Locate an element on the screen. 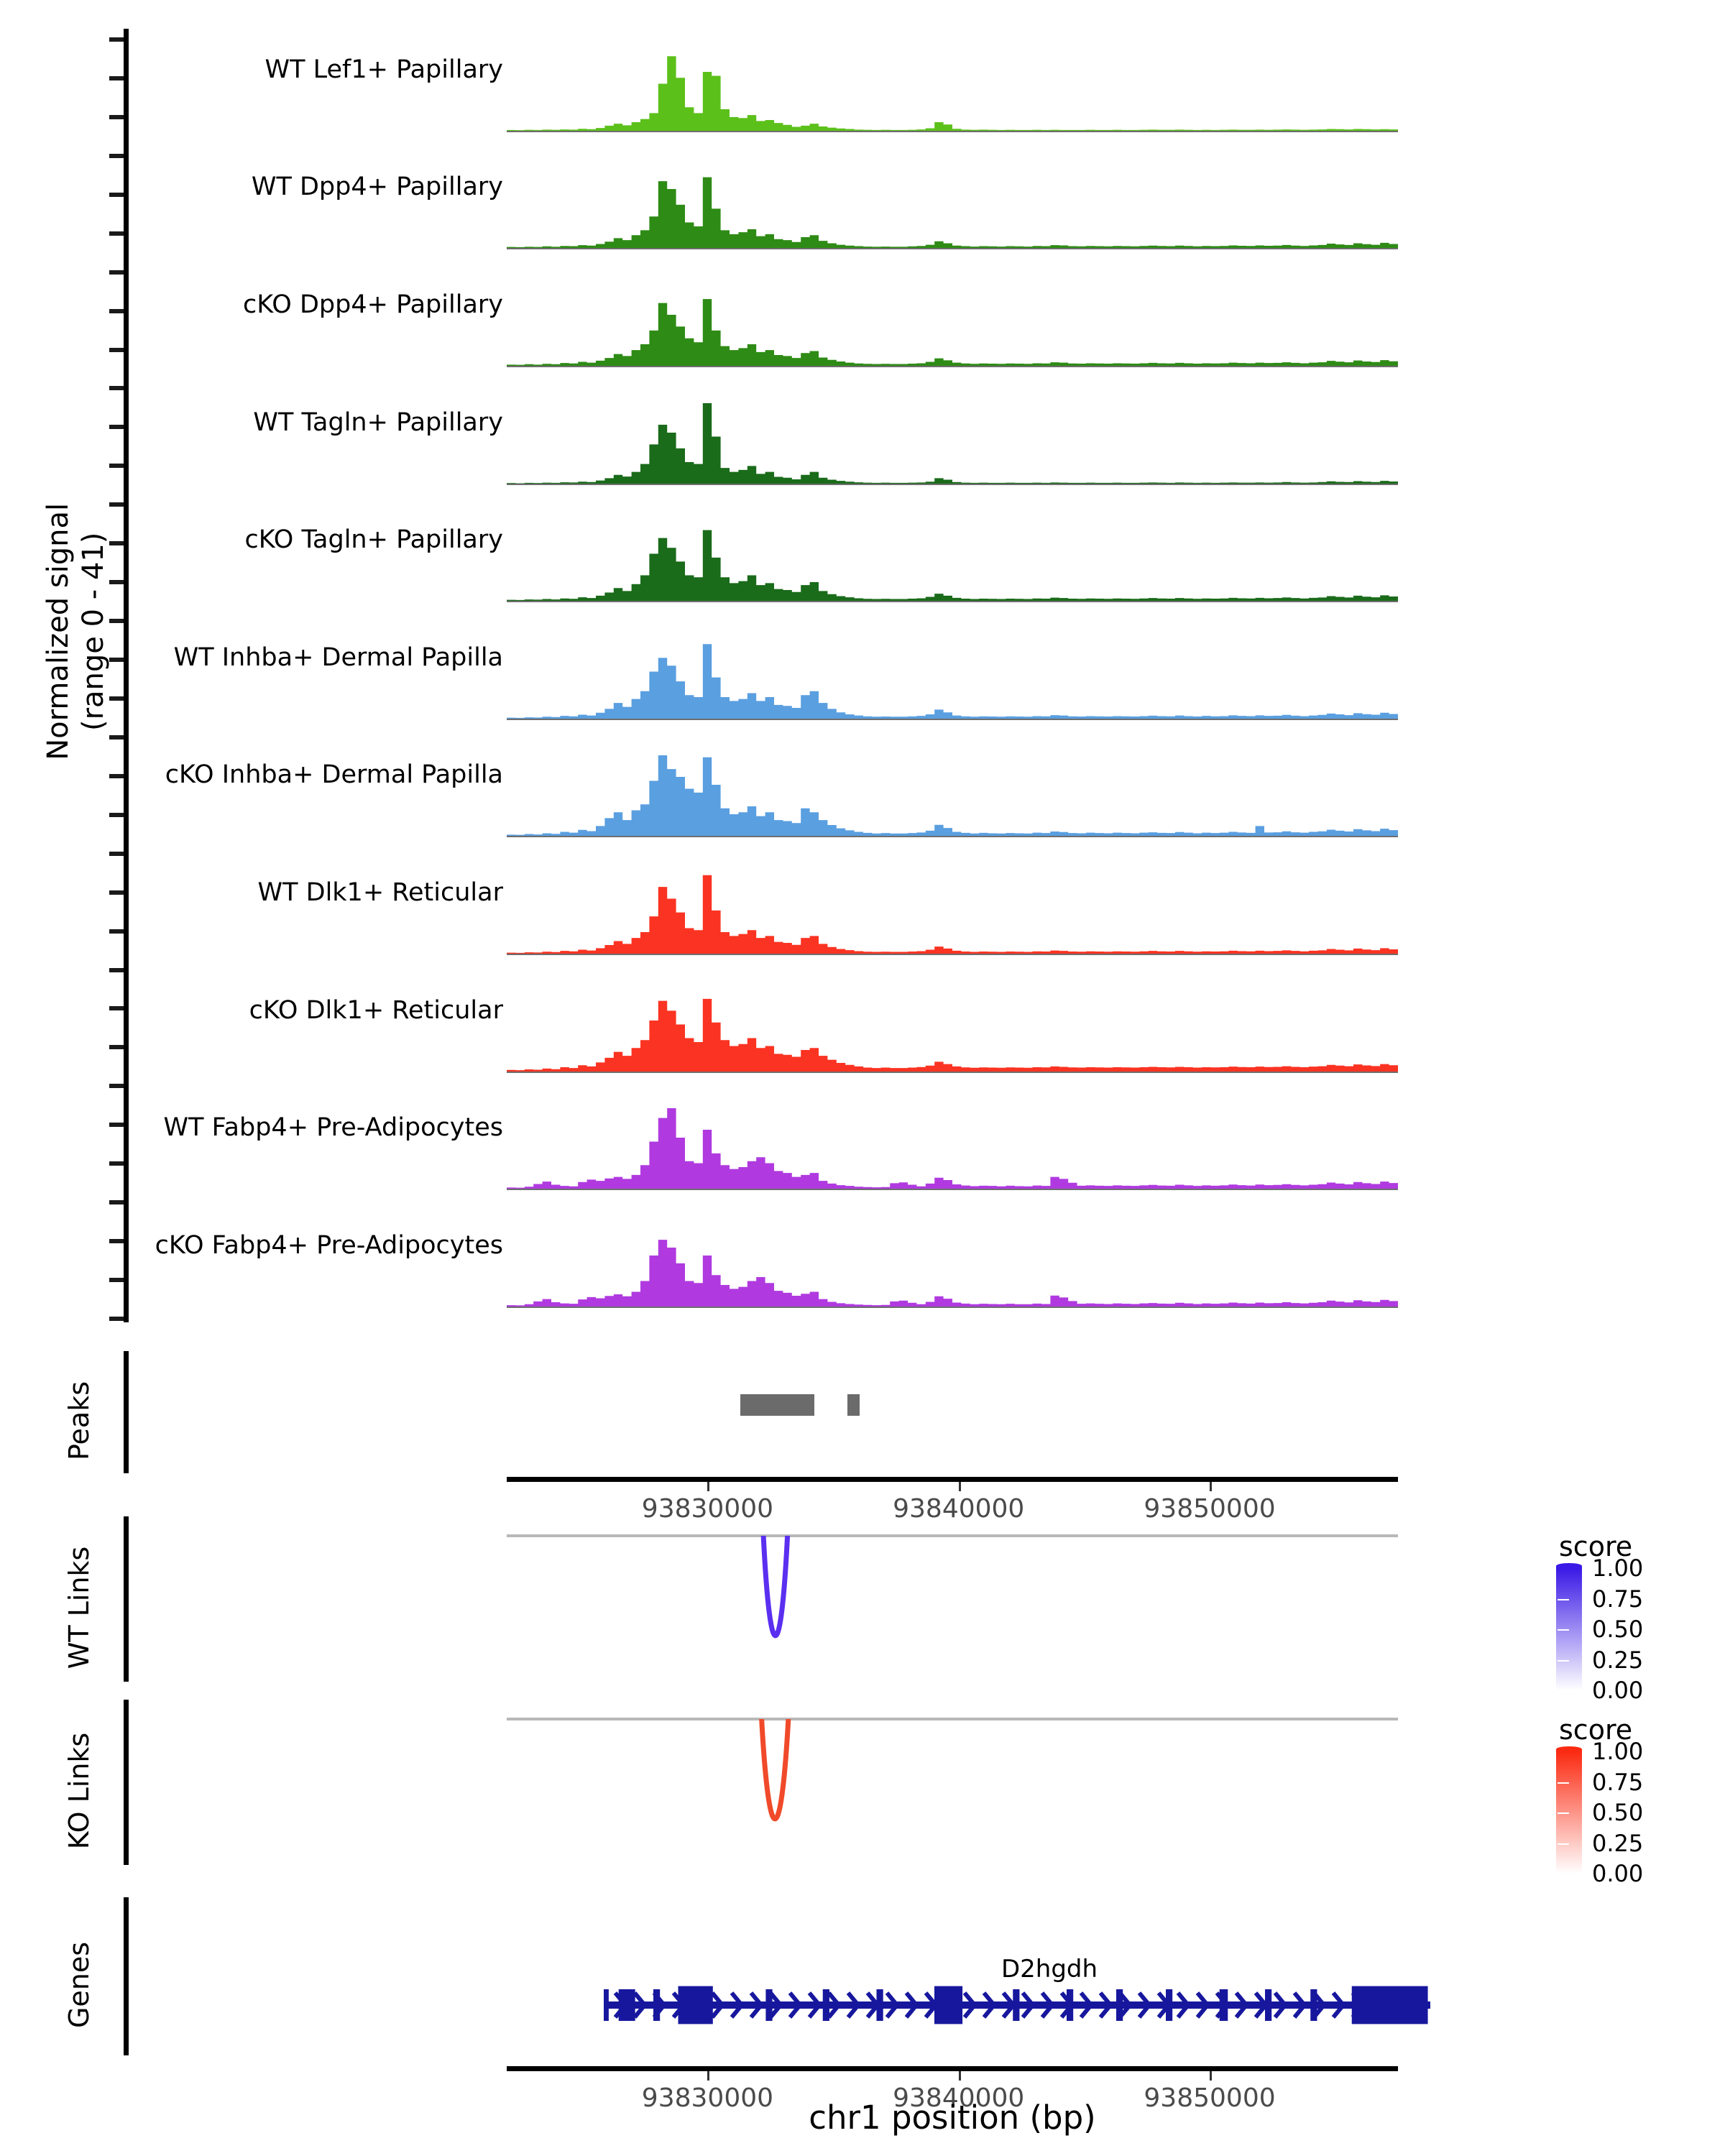 This screenshot has height=2156, width=1725. gene-name-label: D2hgdh is located at coordinates (1049, 1970).